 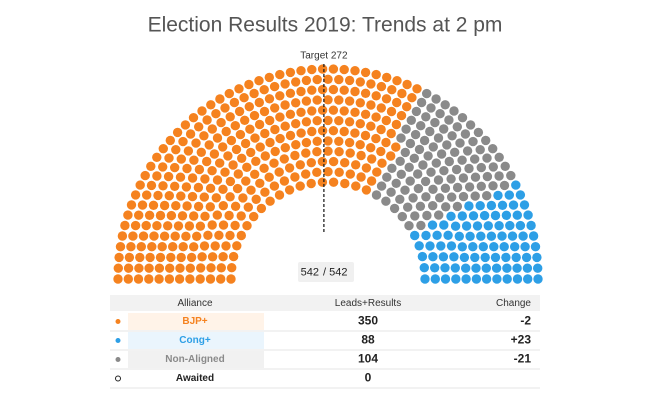 I want to click on table-header: Alliance, so click(x=194, y=303).